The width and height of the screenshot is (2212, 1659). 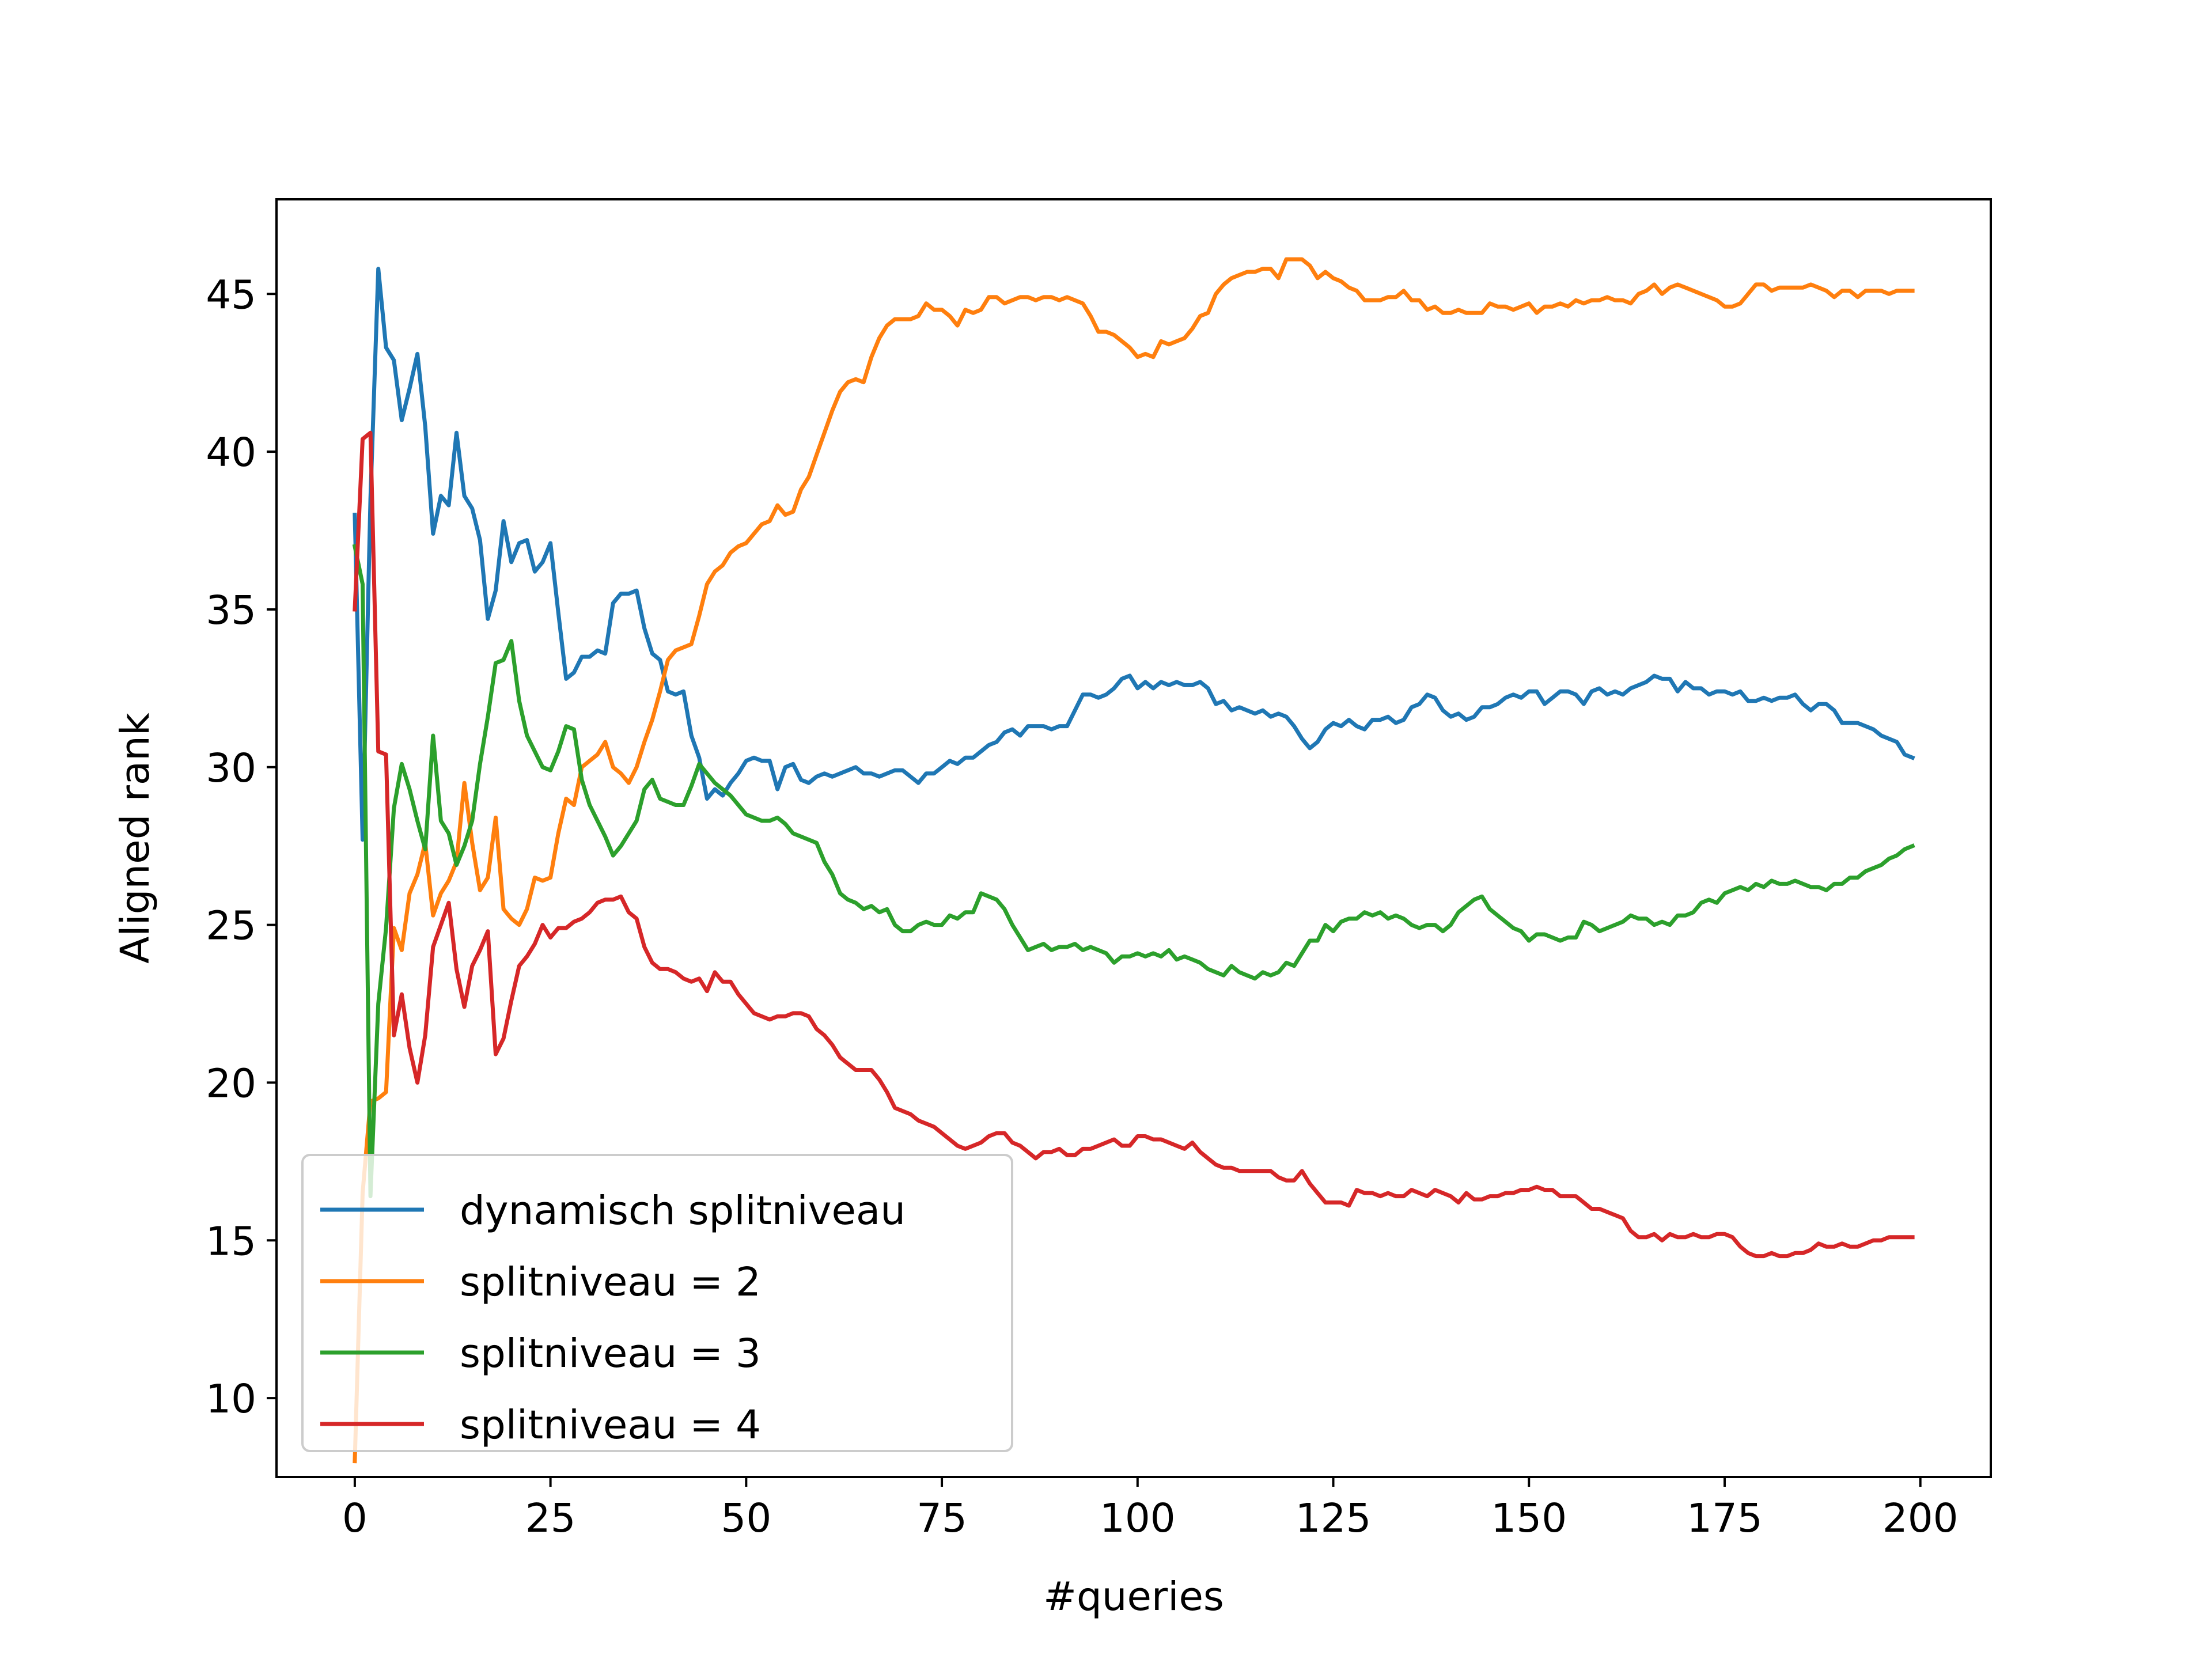 What do you see at coordinates (1133, 1597) in the screenshot?
I see `x-axis-label: #queries` at bounding box center [1133, 1597].